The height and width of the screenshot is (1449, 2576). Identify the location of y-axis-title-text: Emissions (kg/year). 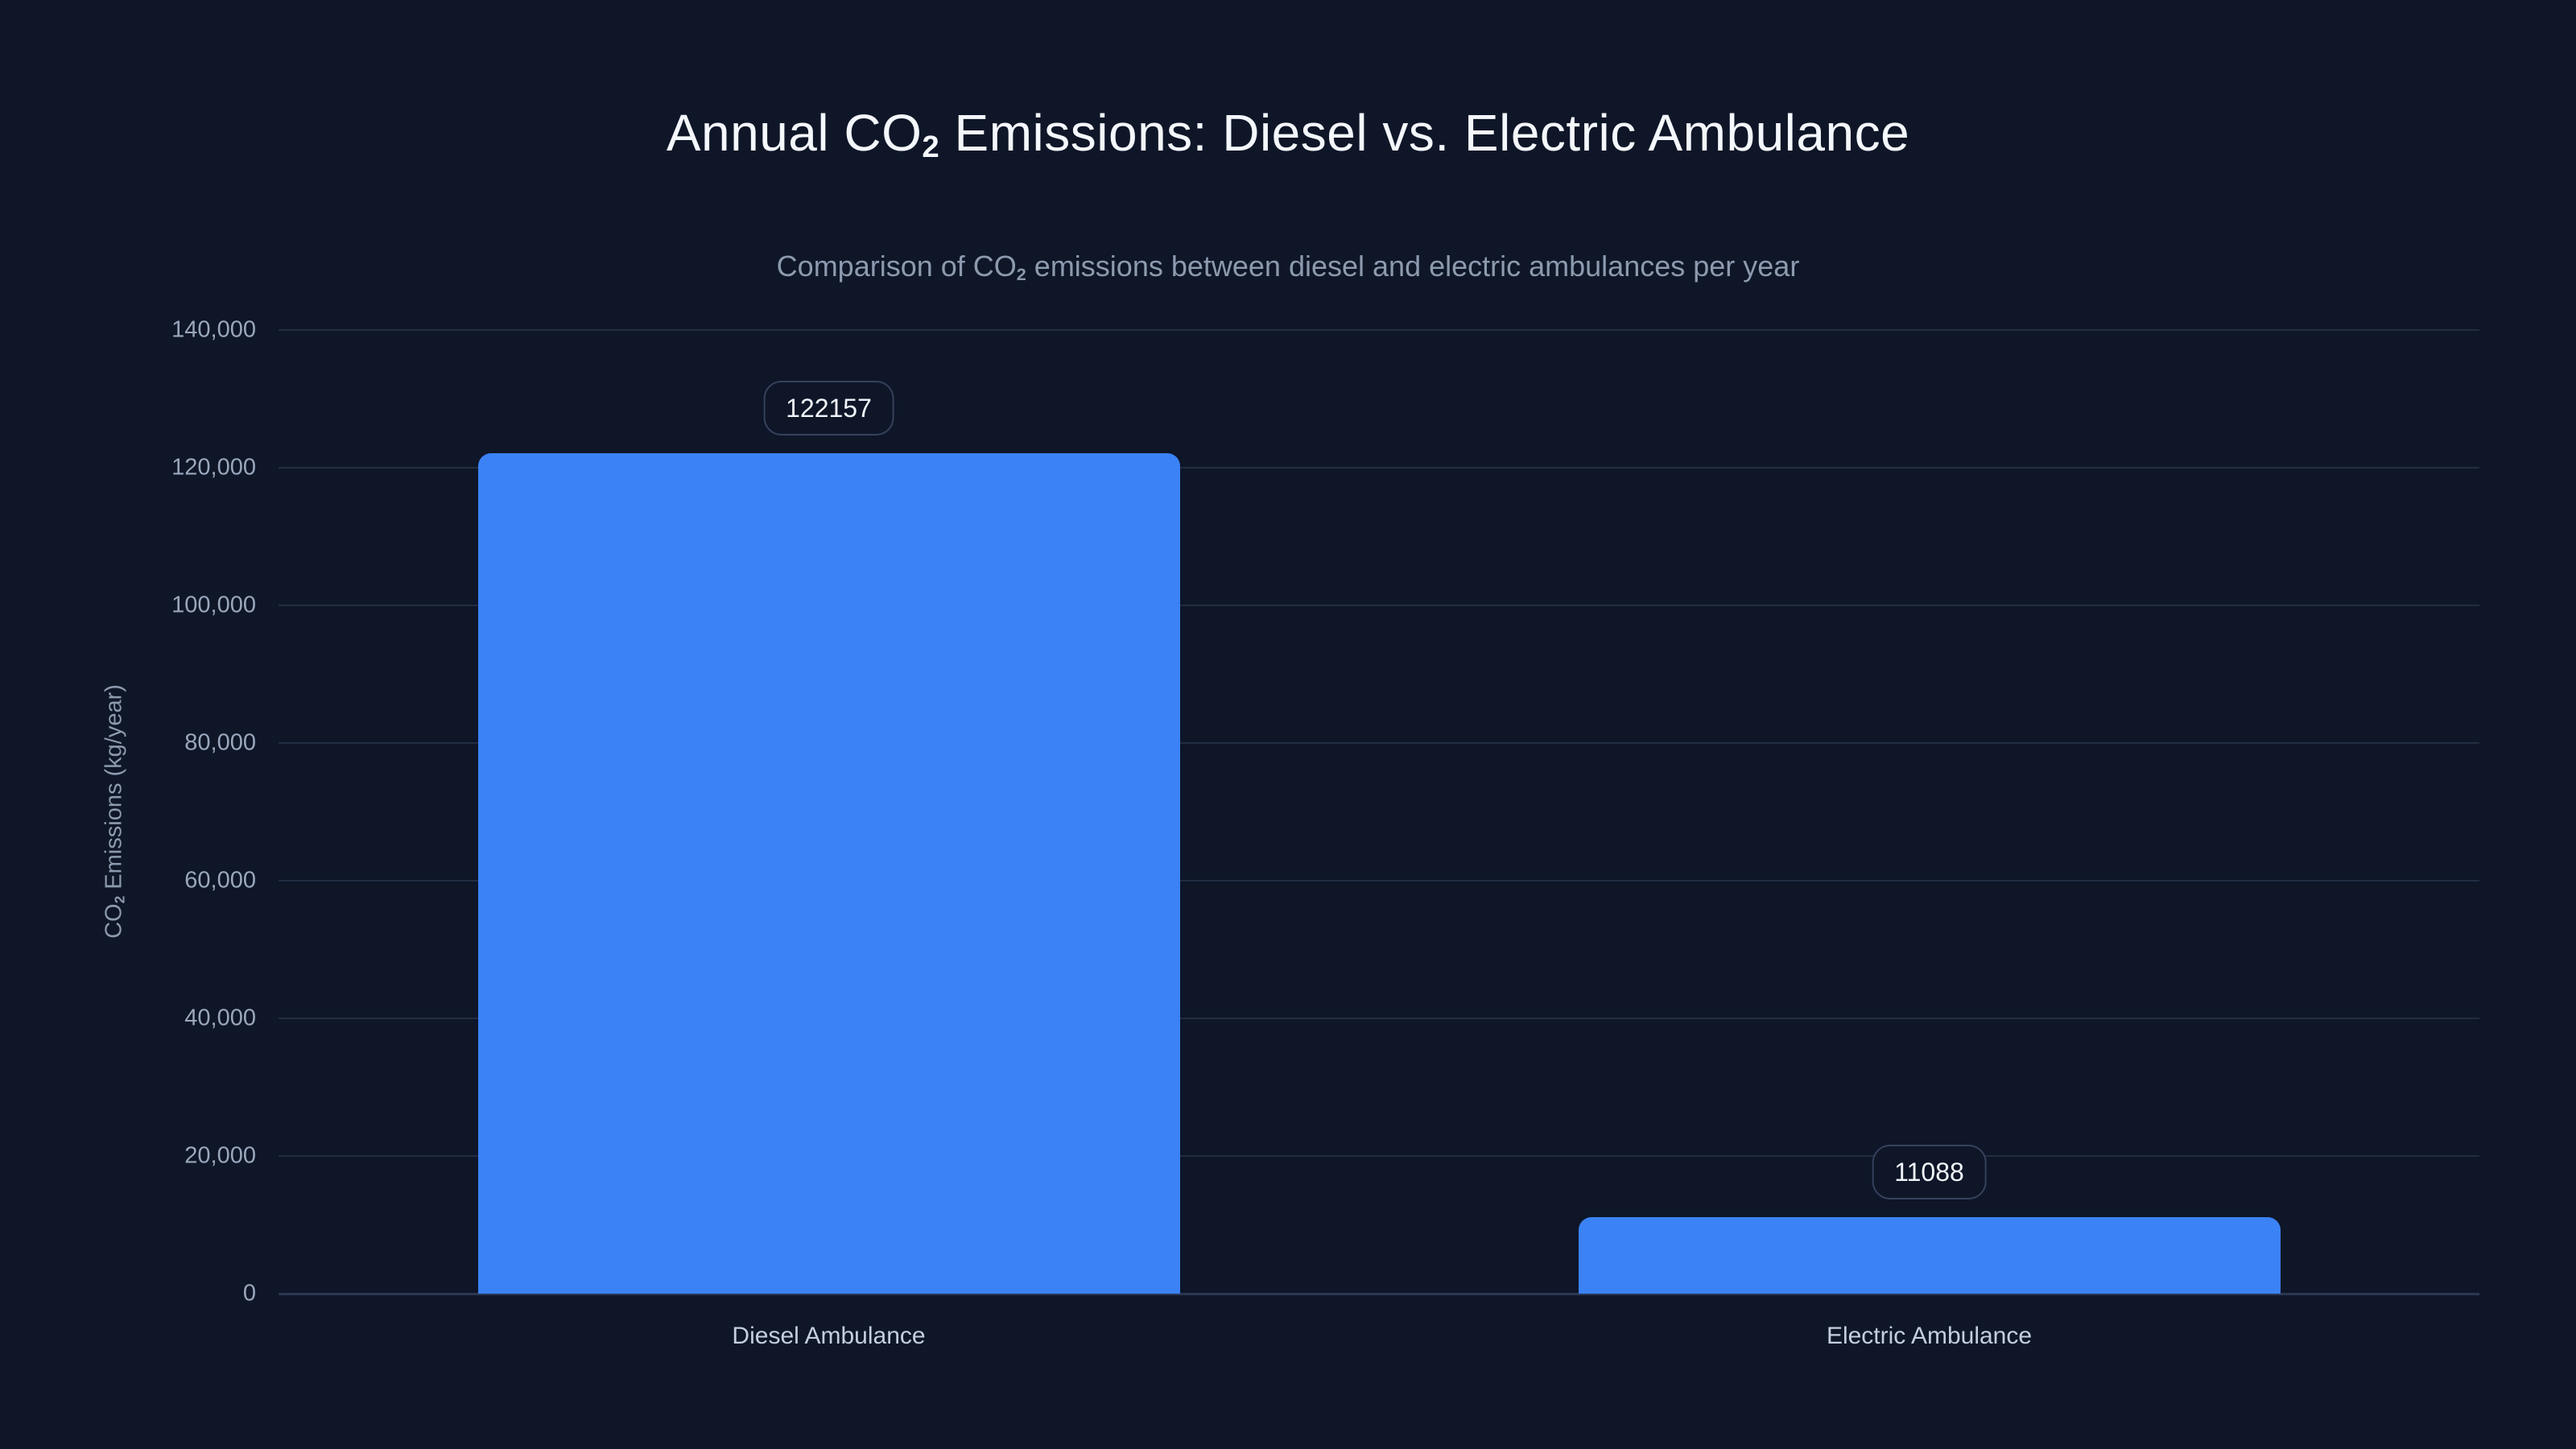
(114, 790).